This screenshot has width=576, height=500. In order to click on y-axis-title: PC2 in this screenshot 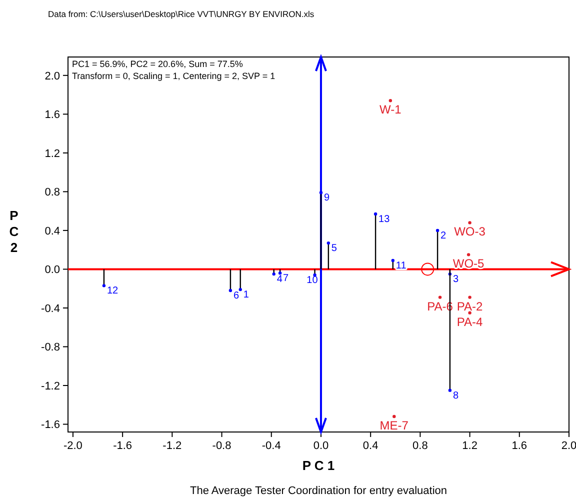, I will do `click(14, 231)`.